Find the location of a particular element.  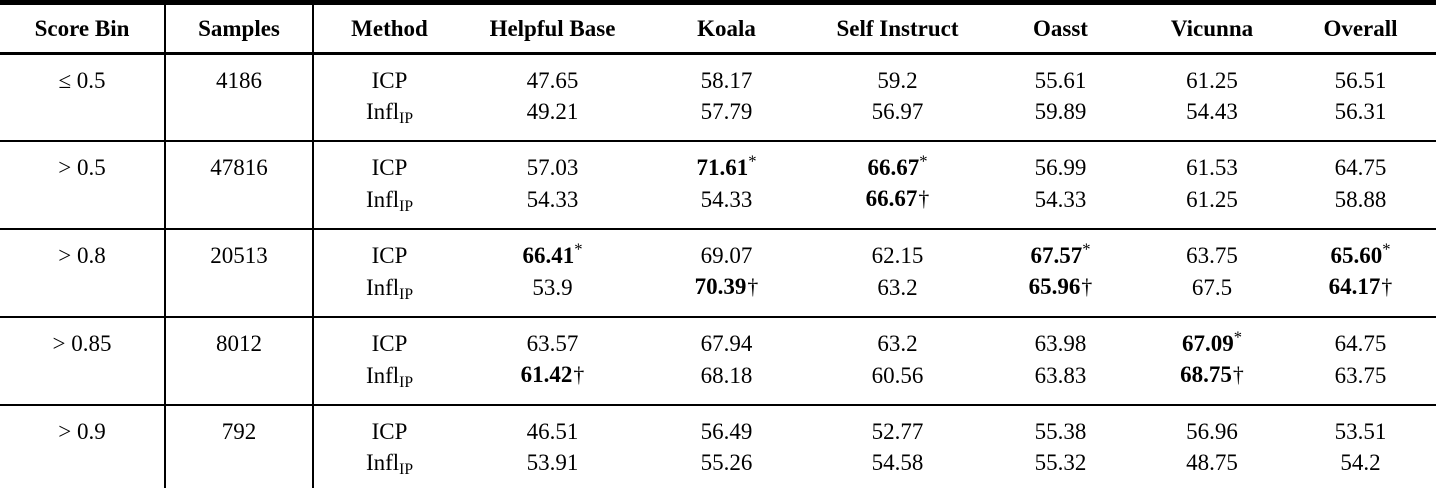

samples-cell: 20513 is located at coordinates (238, 272).